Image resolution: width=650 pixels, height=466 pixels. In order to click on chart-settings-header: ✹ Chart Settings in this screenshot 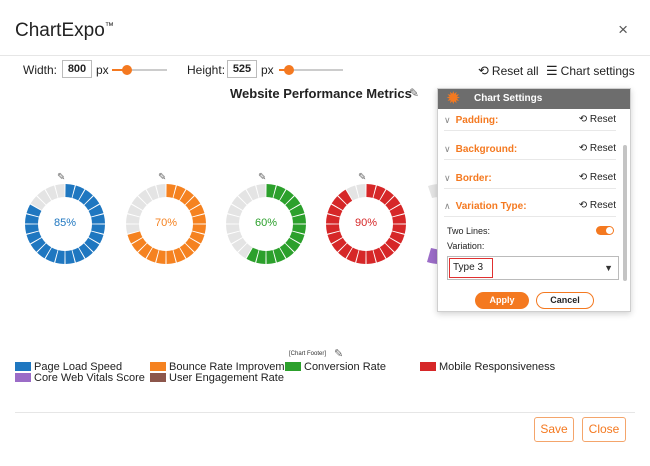, I will do `click(534, 99)`.